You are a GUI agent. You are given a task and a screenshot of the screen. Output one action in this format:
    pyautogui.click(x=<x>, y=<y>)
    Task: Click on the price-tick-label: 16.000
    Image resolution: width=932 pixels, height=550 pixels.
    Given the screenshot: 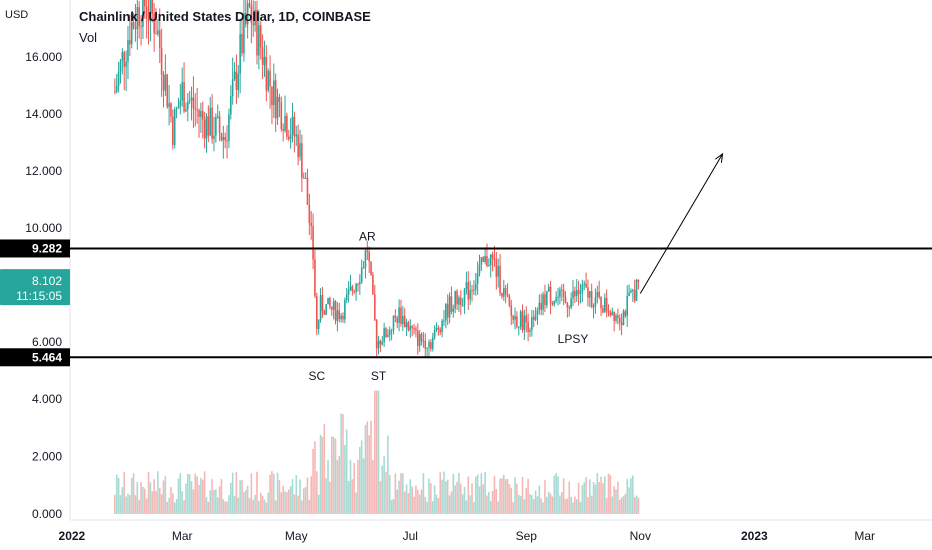 What is the action you would take?
    pyautogui.click(x=43, y=57)
    